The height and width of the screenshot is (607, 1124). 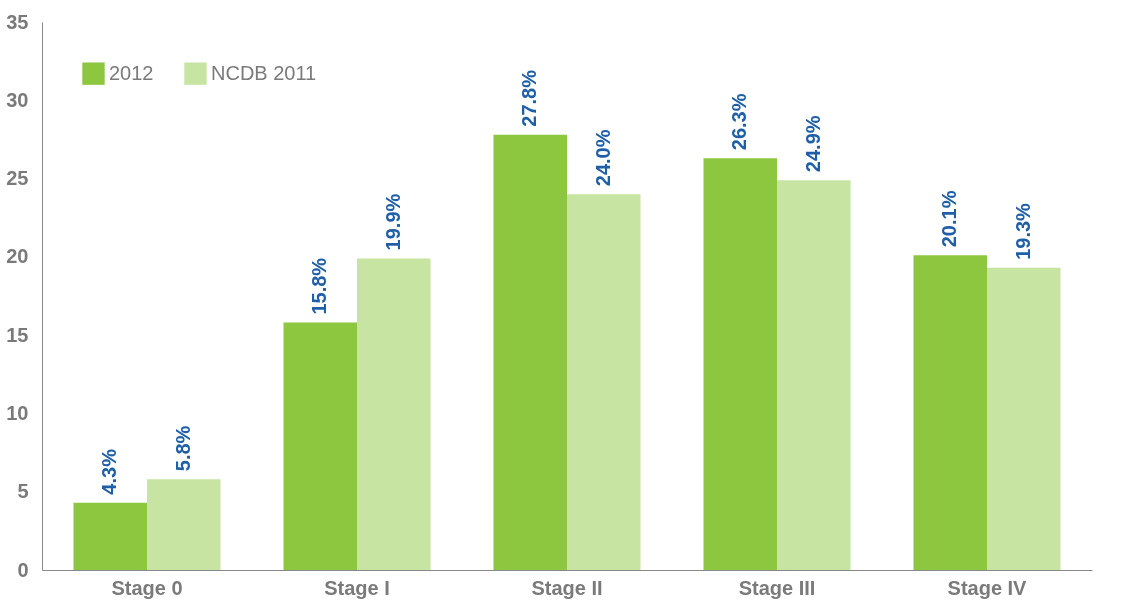 I want to click on x-tick-label: Stage II, so click(x=567, y=587).